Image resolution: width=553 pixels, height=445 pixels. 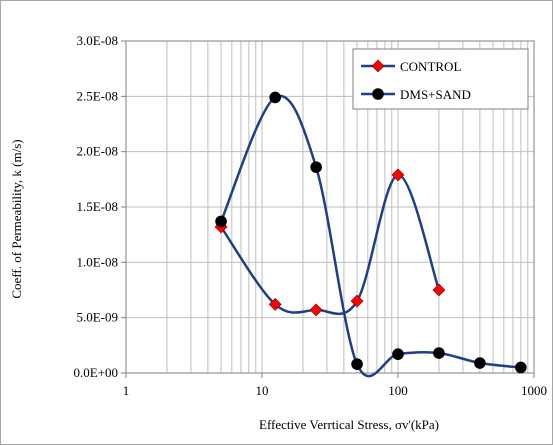 I want to click on x-tick-label: 10, so click(x=262, y=390).